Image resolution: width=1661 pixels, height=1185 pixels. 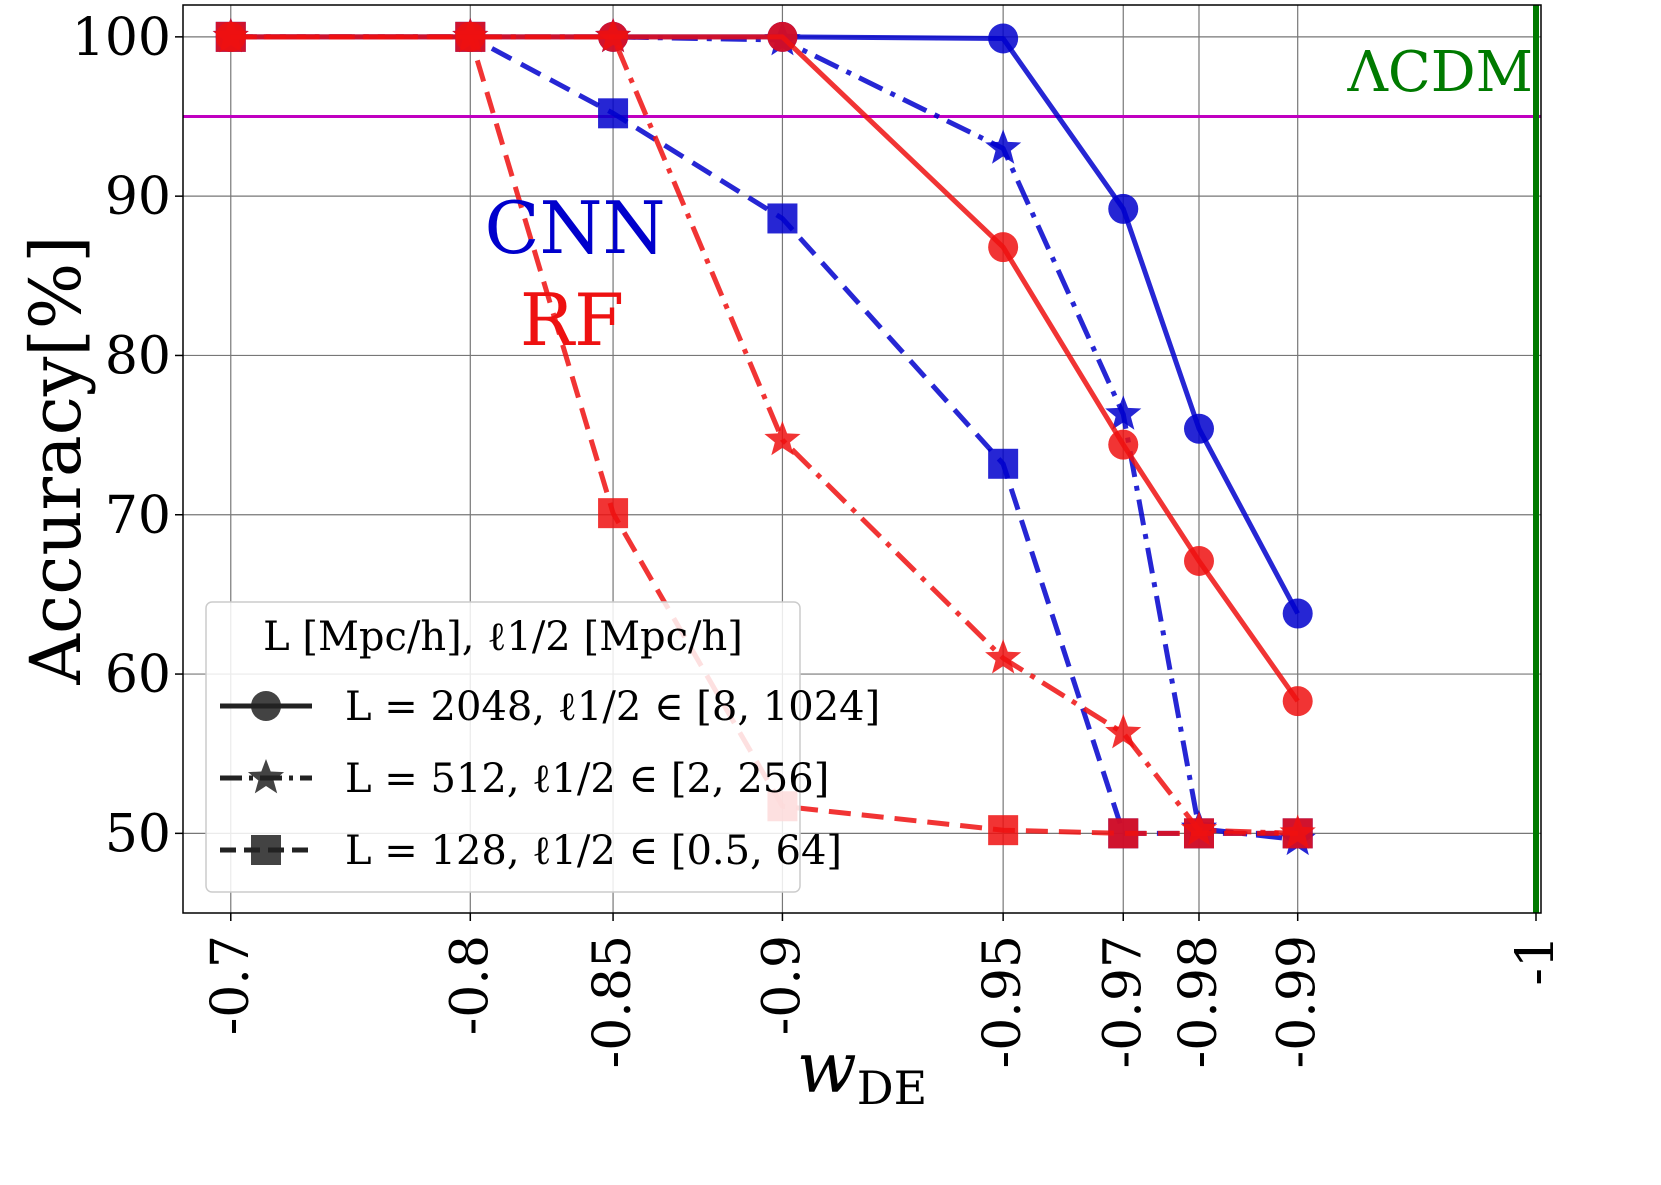 I want to click on x-tick-label: -1, so click(x=1536, y=960).